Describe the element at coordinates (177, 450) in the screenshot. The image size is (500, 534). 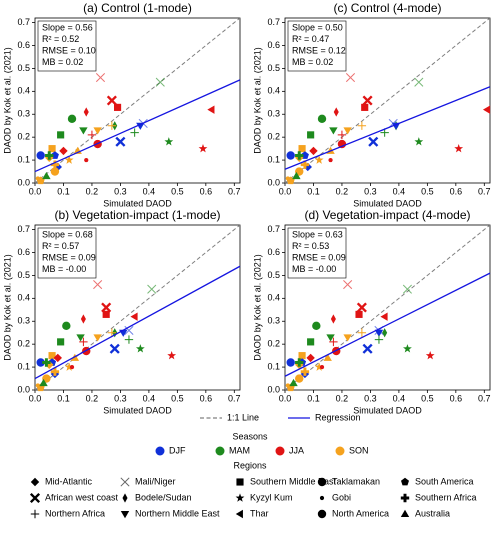
I see `legend-label: DJF` at that location.